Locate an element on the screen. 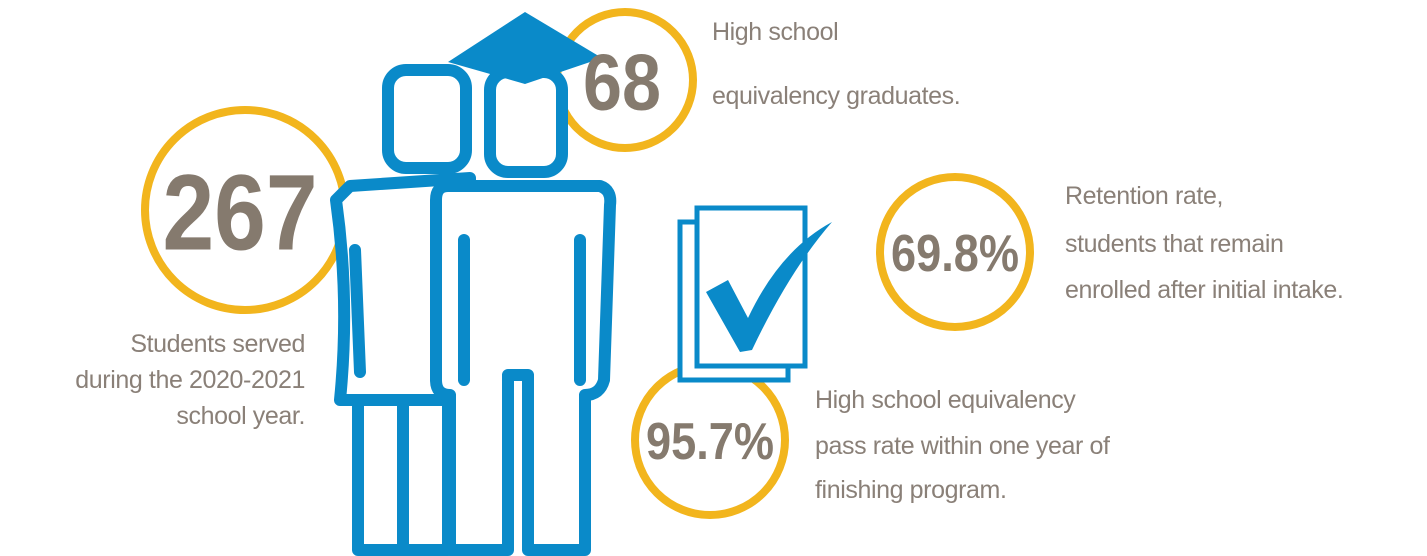  document-icon is located at coordinates (754, 294).